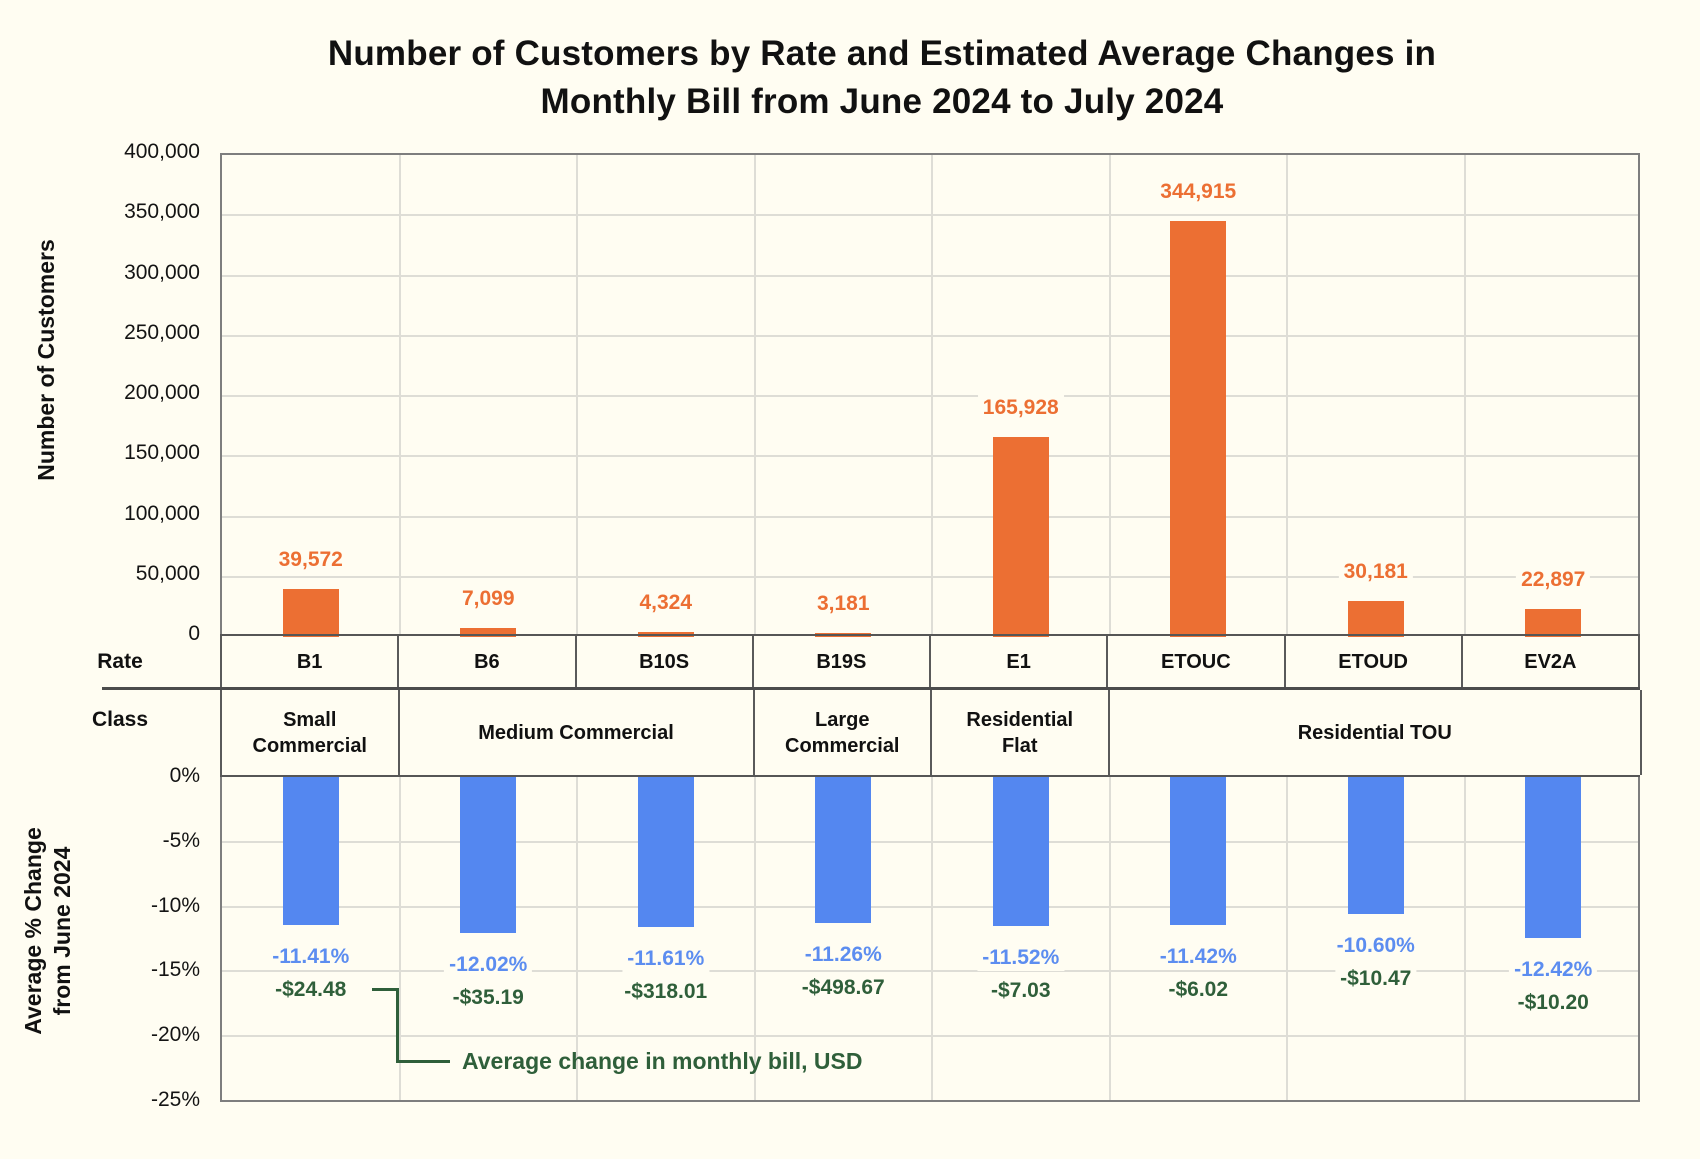 The height and width of the screenshot is (1159, 1700). Describe the element at coordinates (1376, 732) in the screenshot. I see `class-cell: Residential TOU` at that location.